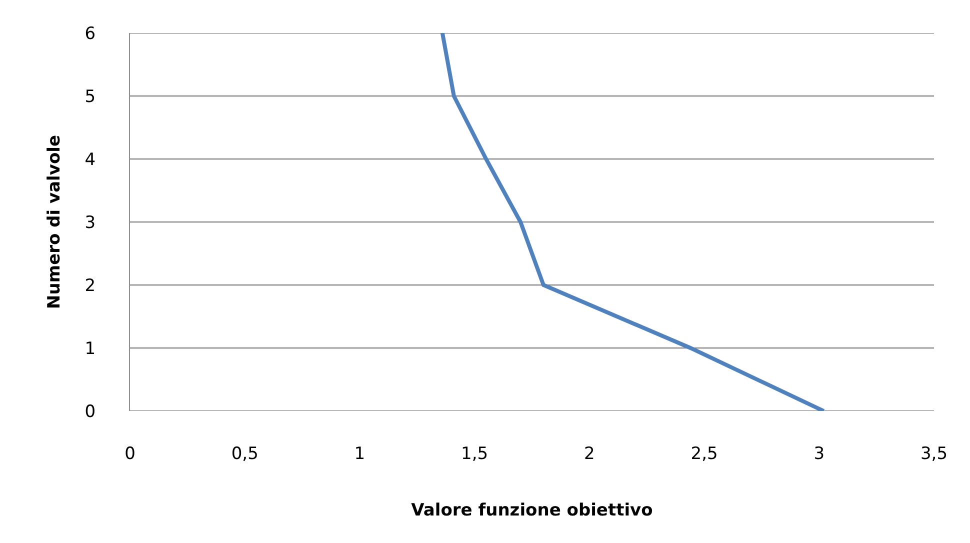  What do you see at coordinates (90, 412) in the screenshot?
I see `y-tick-label: 0` at bounding box center [90, 412].